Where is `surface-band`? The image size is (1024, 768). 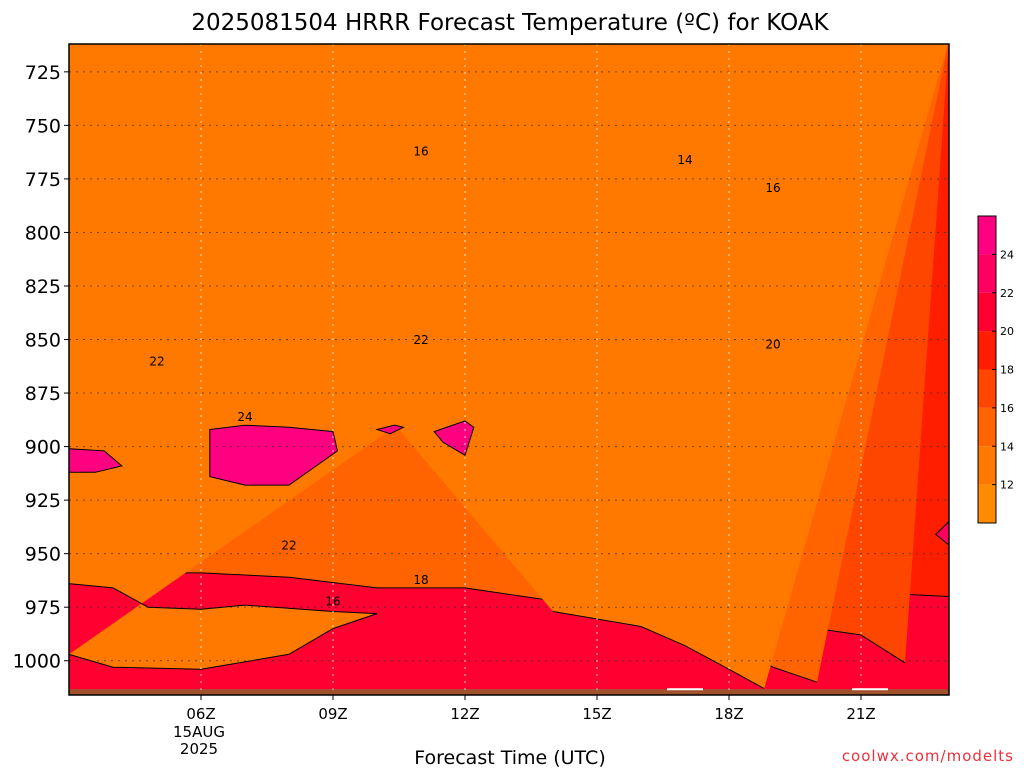 surface-band is located at coordinates (509, 692).